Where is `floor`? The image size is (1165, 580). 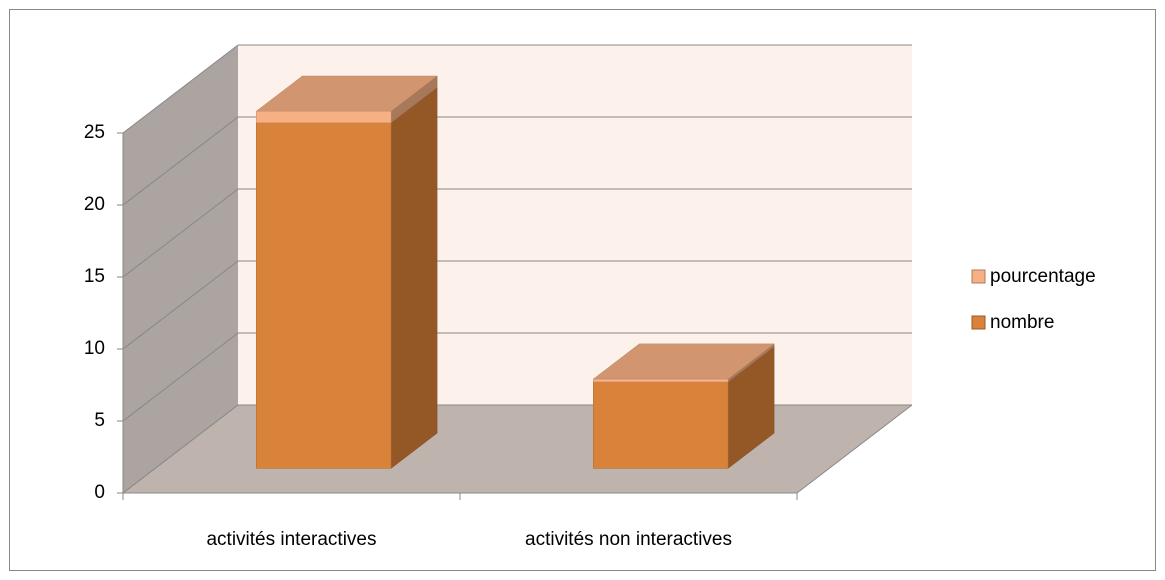
floor is located at coordinates (517, 449).